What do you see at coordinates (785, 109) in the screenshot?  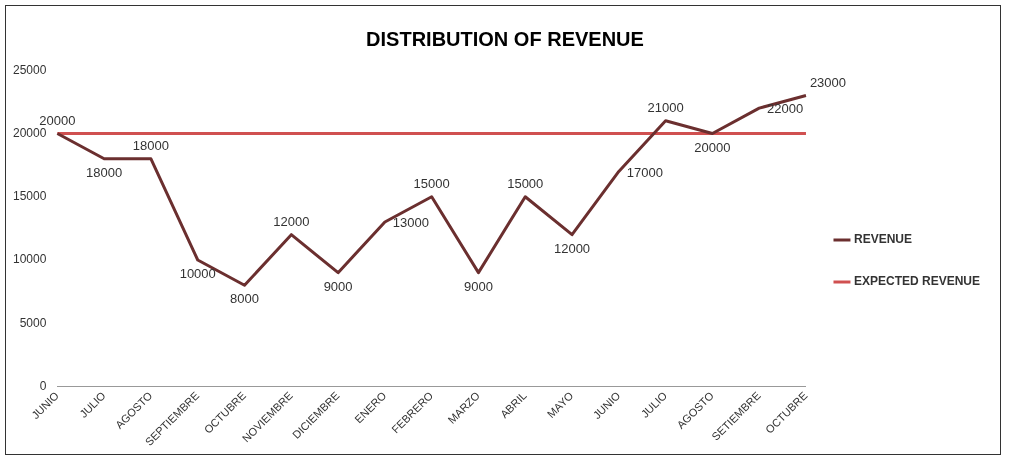 I see `data-label: 22000` at bounding box center [785, 109].